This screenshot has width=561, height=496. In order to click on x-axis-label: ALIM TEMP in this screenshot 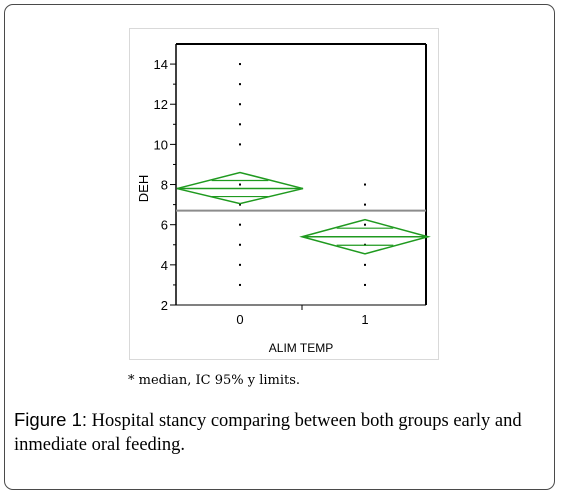, I will do `click(301, 348)`.